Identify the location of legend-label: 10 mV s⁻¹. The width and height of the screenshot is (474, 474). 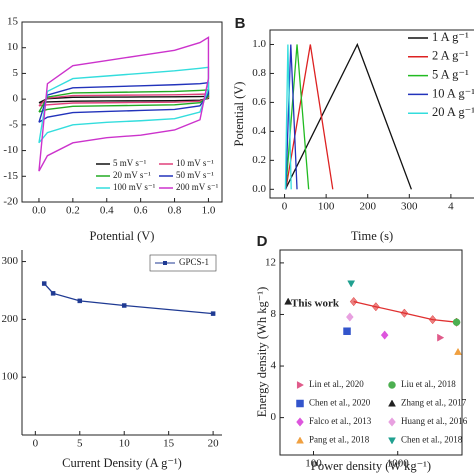
(195, 163).